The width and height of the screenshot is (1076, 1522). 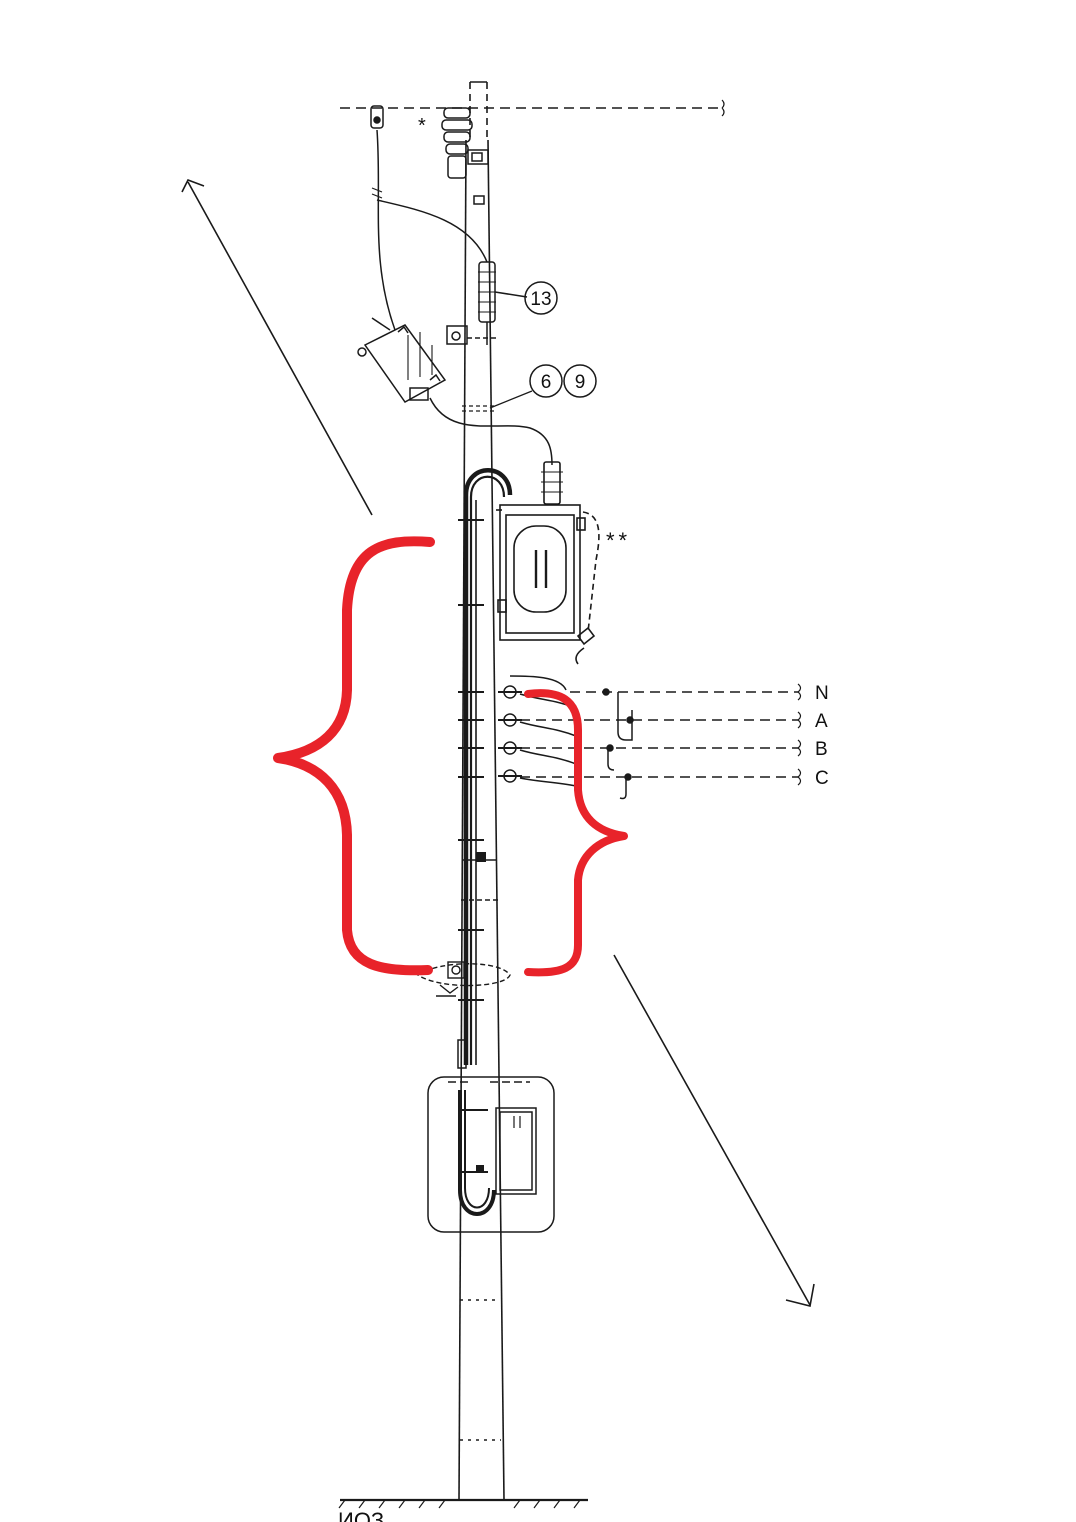 What do you see at coordinates (277, 347) in the screenshot?
I see `arrow-upper-left` at bounding box center [277, 347].